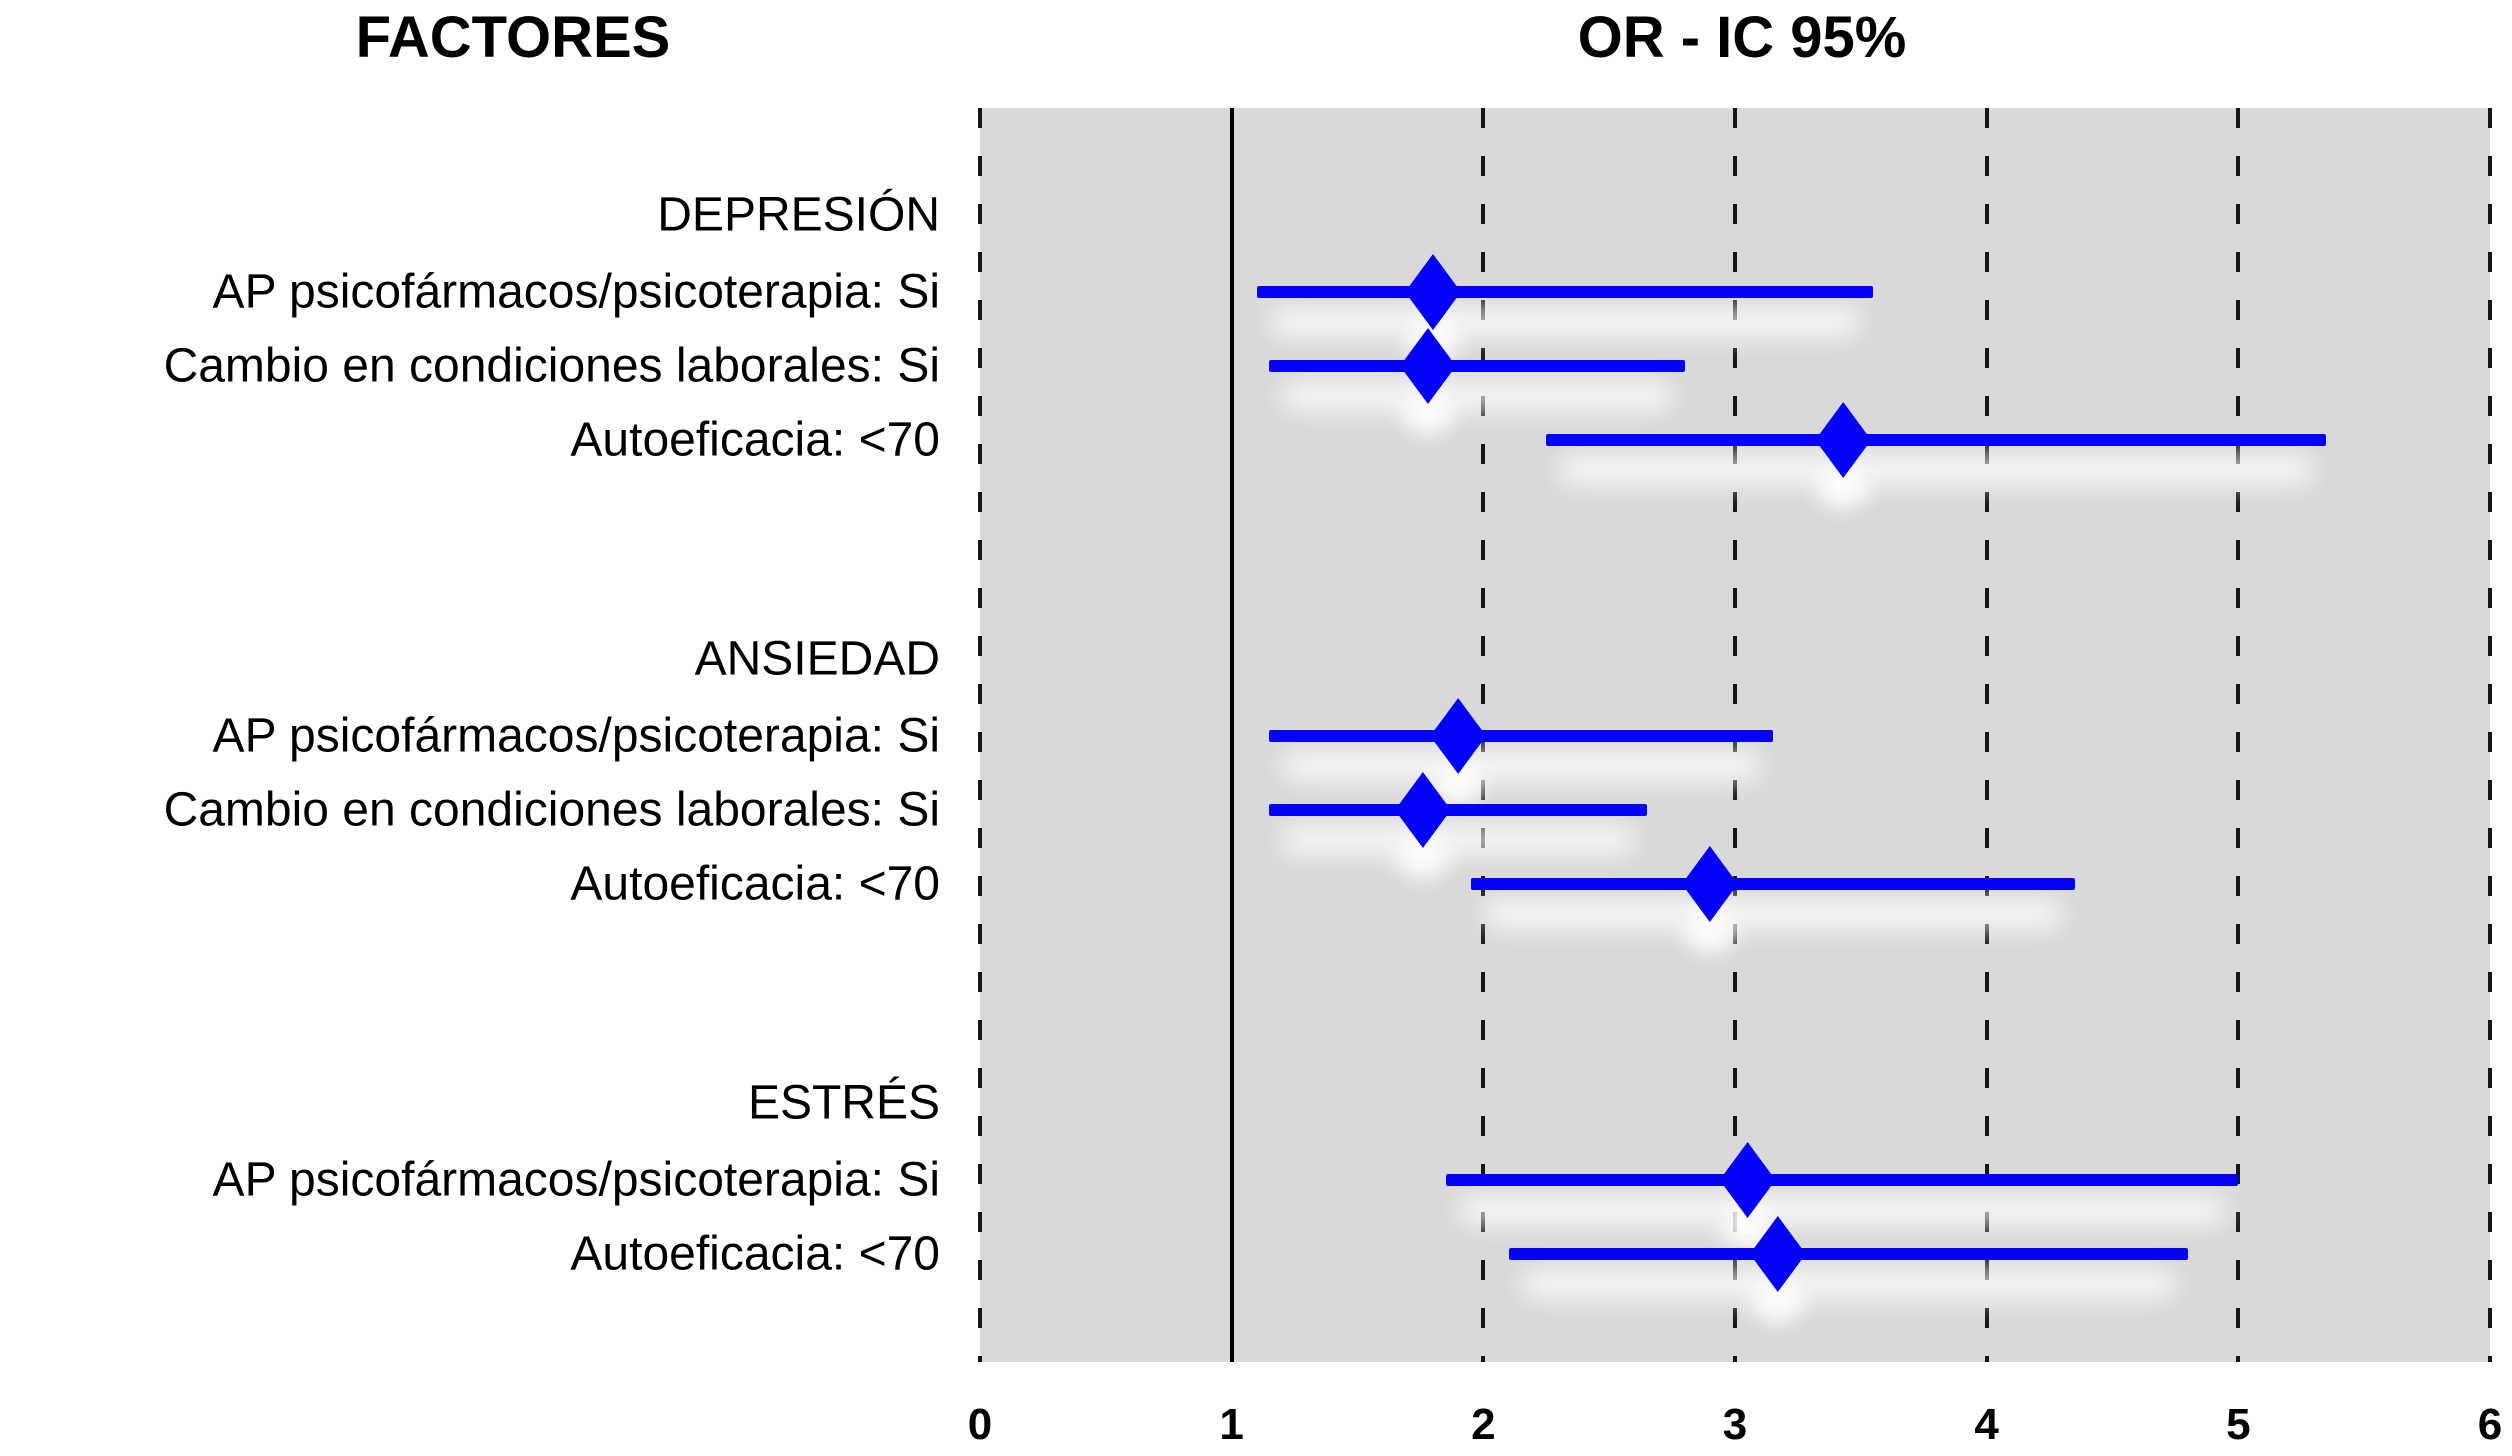 The image size is (2512, 1456). I want to click on row-label-0-1: Cambio en condiciones laborales: Si, so click(551, 366).